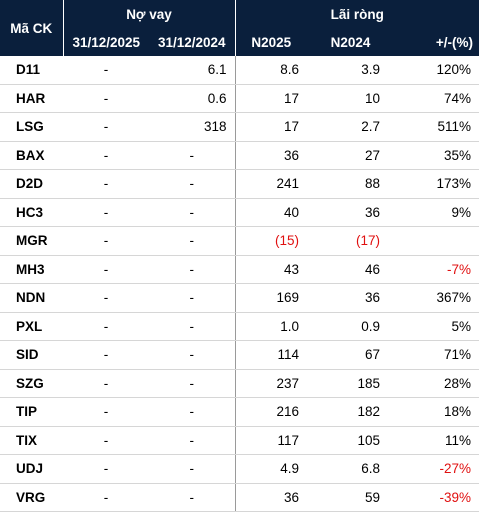 The image size is (480, 512). I want to click on table-row: TIX - - 117 105 11%, so click(240, 440).